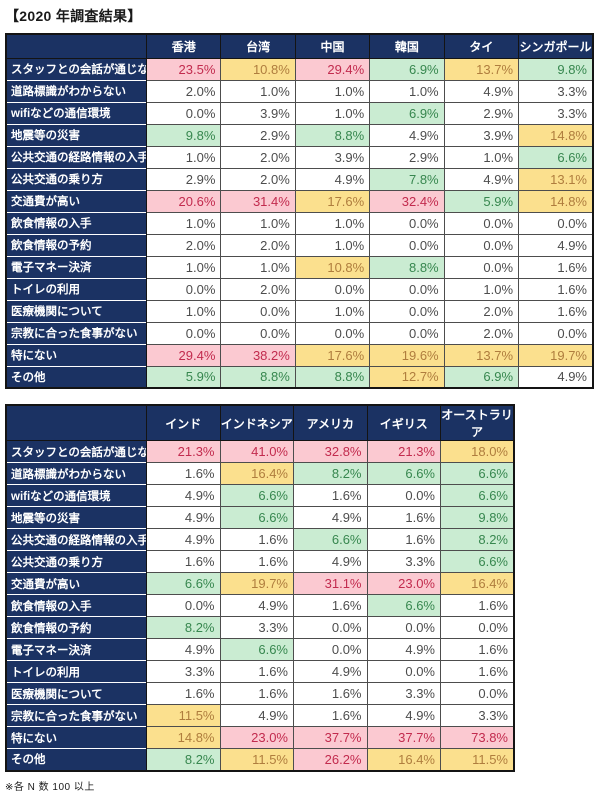 Image resolution: width=600 pixels, height=799 pixels. What do you see at coordinates (260, 451) in the screenshot?
I see `table-row: スタッフとの会話が通じない 21.3% 41.0% 32.8% 21.3% 18.0%` at bounding box center [260, 451].